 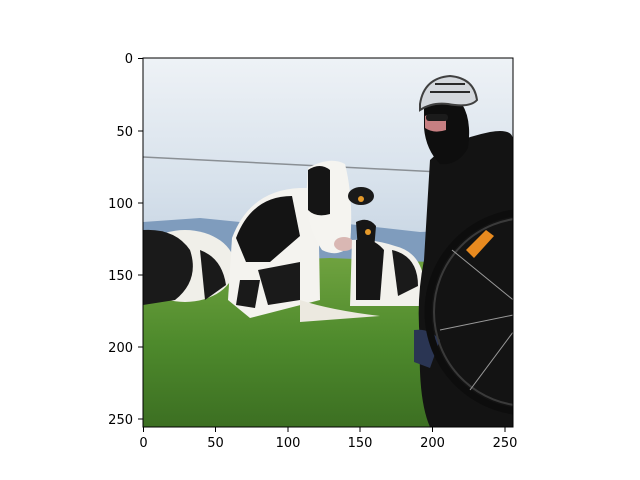 What do you see at coordinates (124, 132) in the screenshot?
I see `y-tick-label: 50` at bounding box center [124, 132].